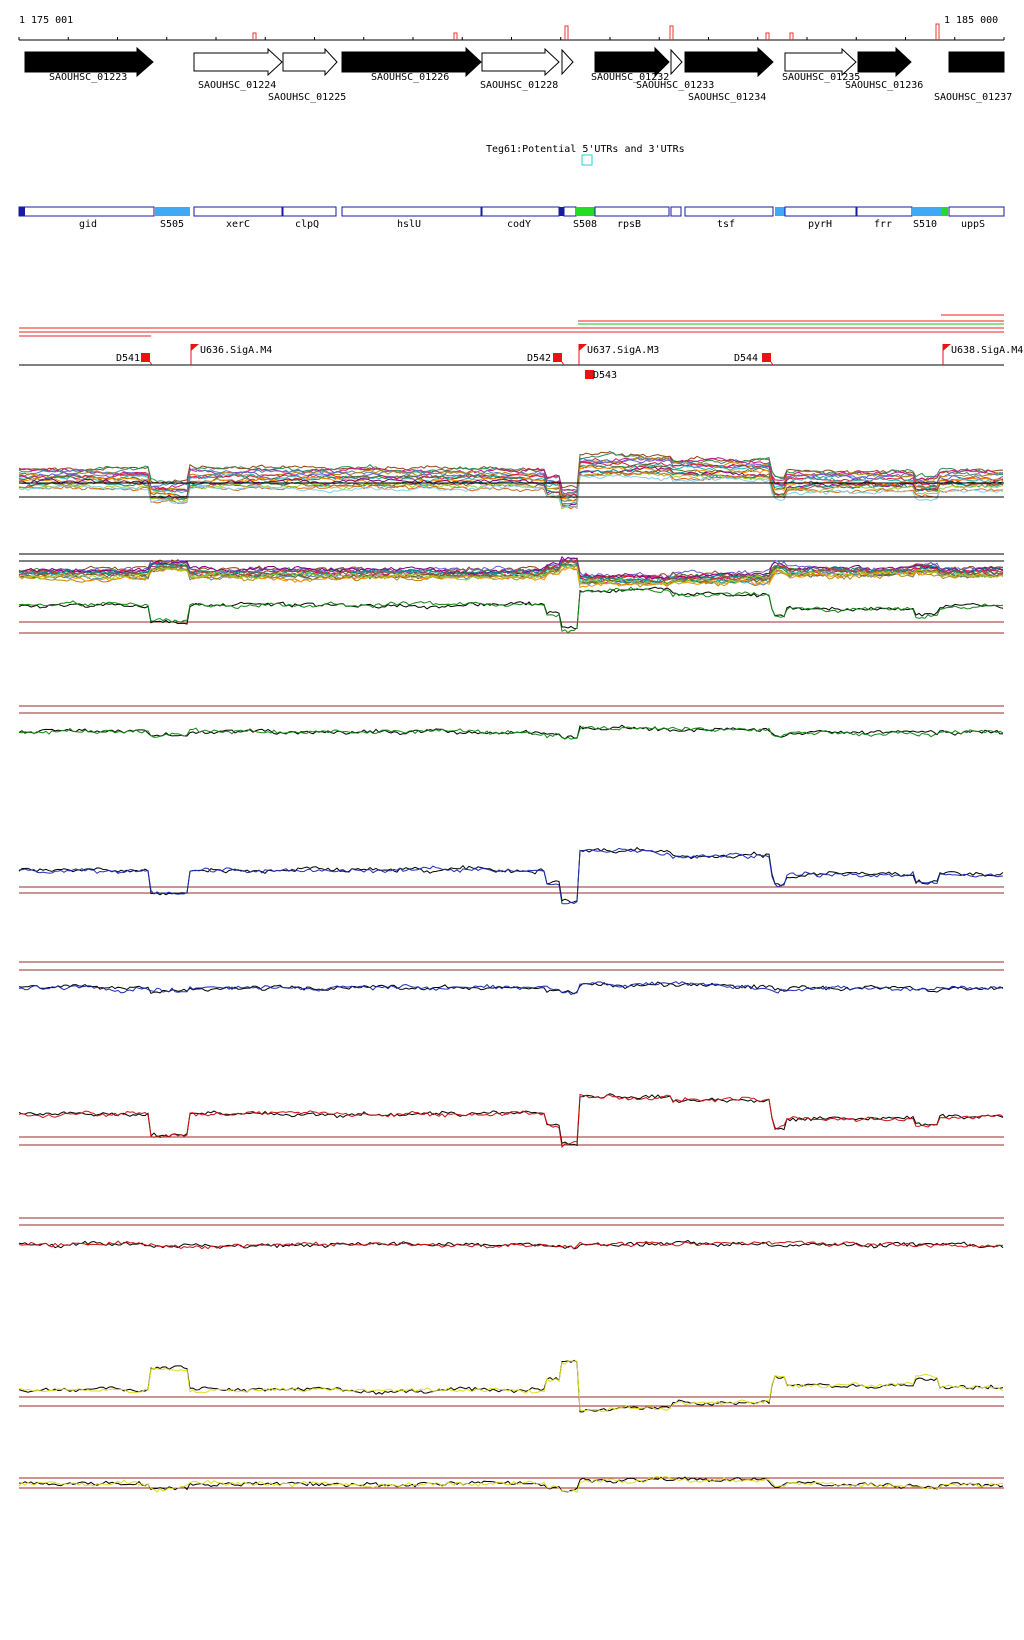 The image size is (1024, 1640). I want to click on annotation-label: hslU, so click(409, 224).